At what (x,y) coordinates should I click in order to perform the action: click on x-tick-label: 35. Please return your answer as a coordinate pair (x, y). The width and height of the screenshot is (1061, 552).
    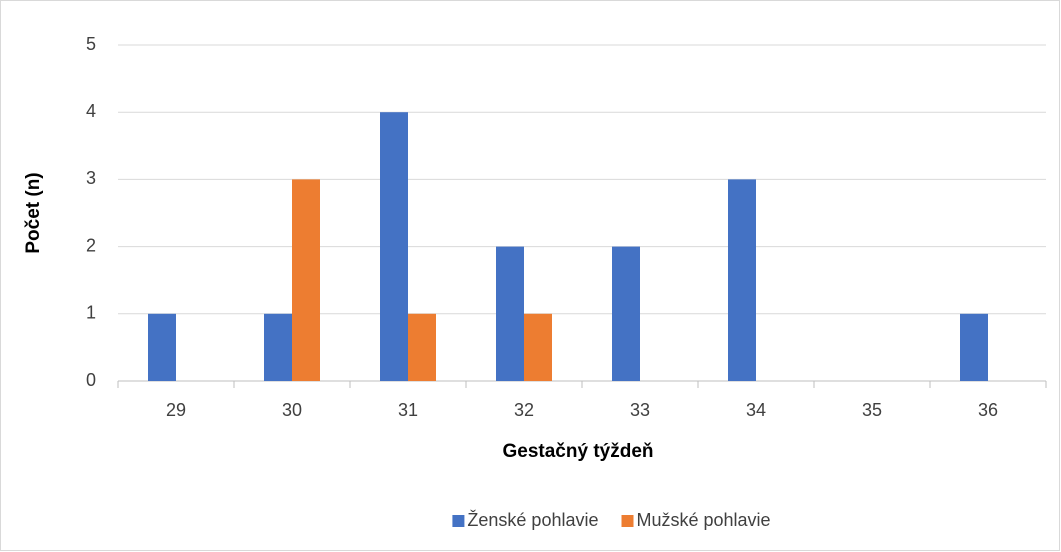
    Looking at the image, I should click on (872, 410).